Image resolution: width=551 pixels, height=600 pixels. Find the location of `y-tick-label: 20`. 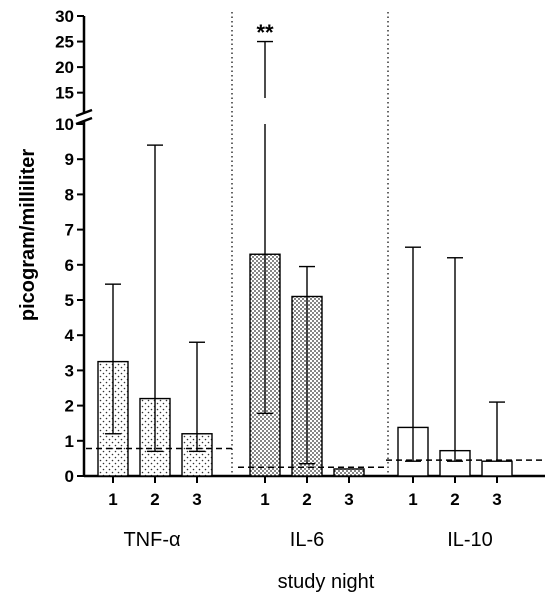

y-tick-label: 20 is located at coordinates (64, 67).